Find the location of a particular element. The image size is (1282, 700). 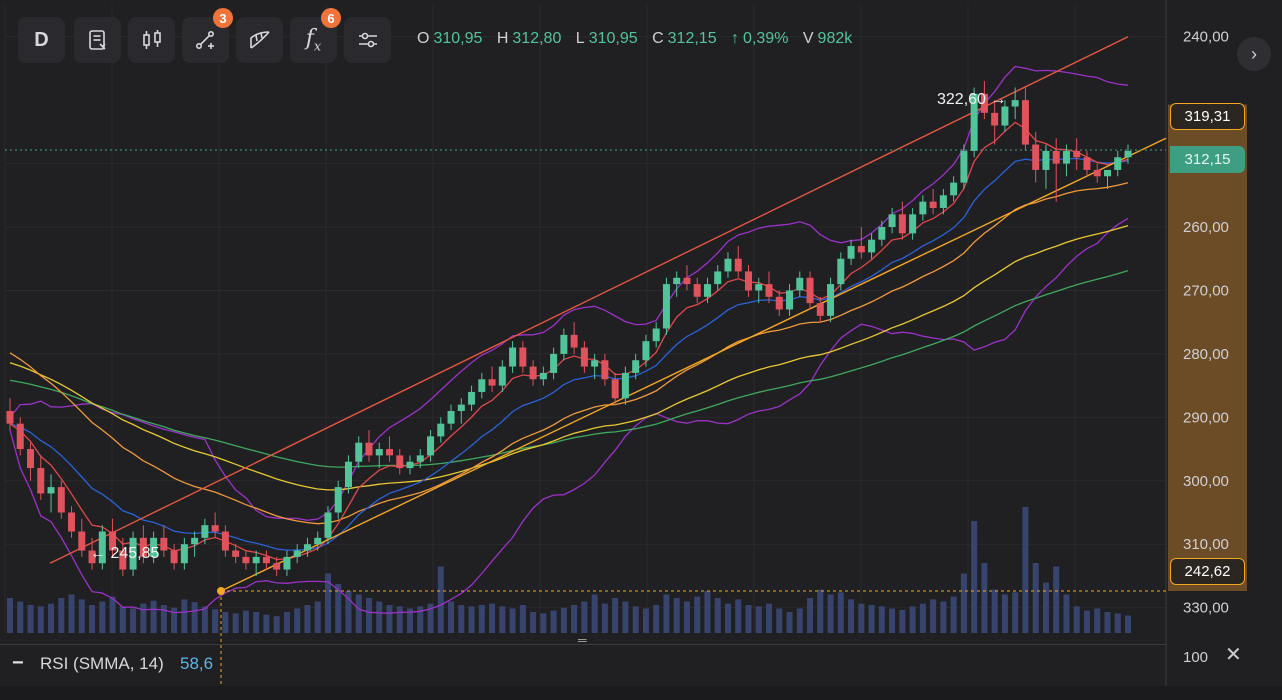

price-range-band is located at coordinates (1207, 348).